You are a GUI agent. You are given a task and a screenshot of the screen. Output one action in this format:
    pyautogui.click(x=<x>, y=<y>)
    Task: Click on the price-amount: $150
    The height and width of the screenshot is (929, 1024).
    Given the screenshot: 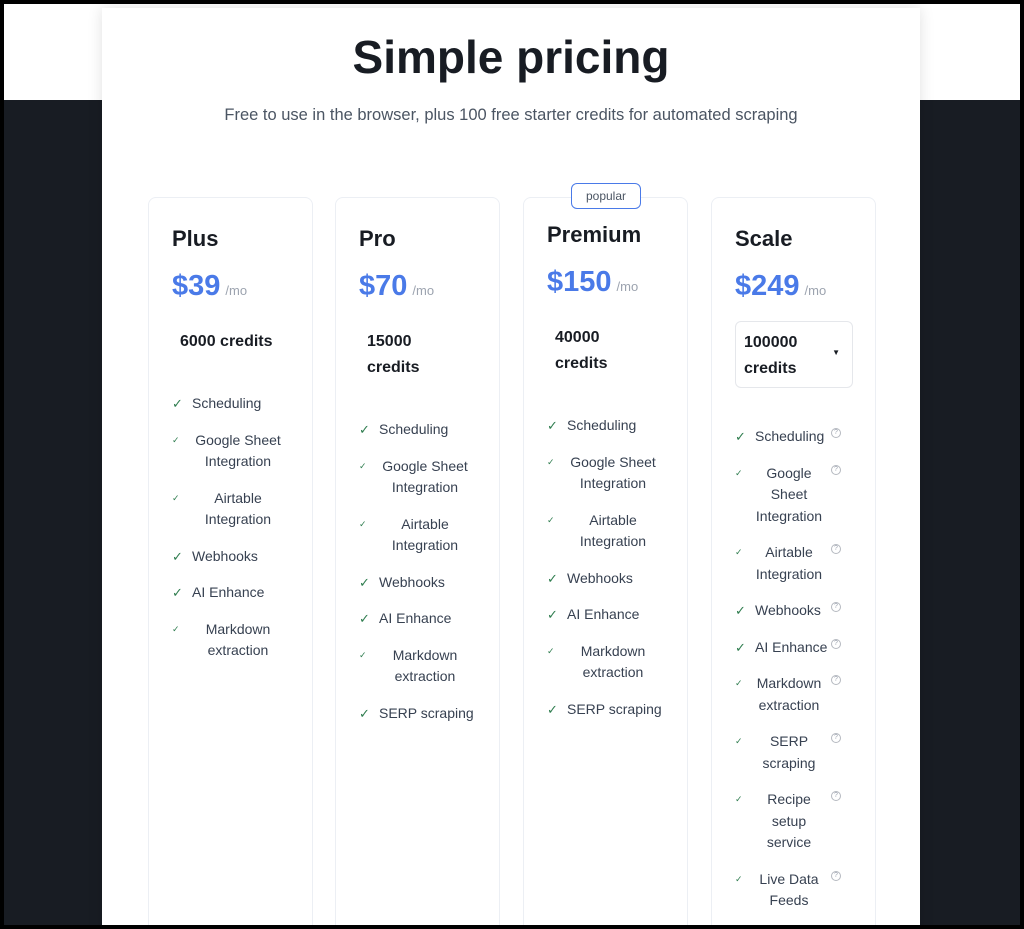 What is the action you would take?
    pyautogui.click(x=579, y=282)
    